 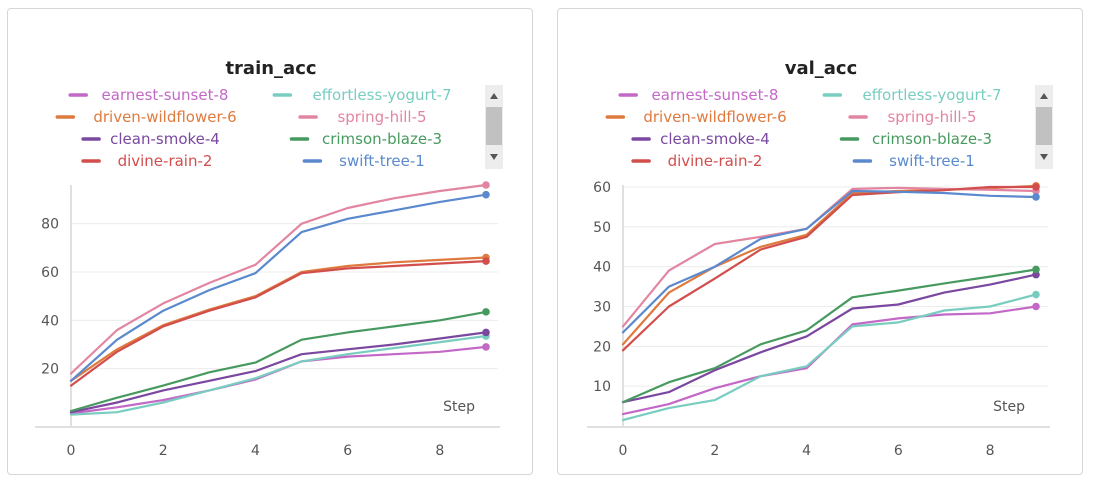 I want to click on chart-title: train_acc, so click(x=270, y=68).